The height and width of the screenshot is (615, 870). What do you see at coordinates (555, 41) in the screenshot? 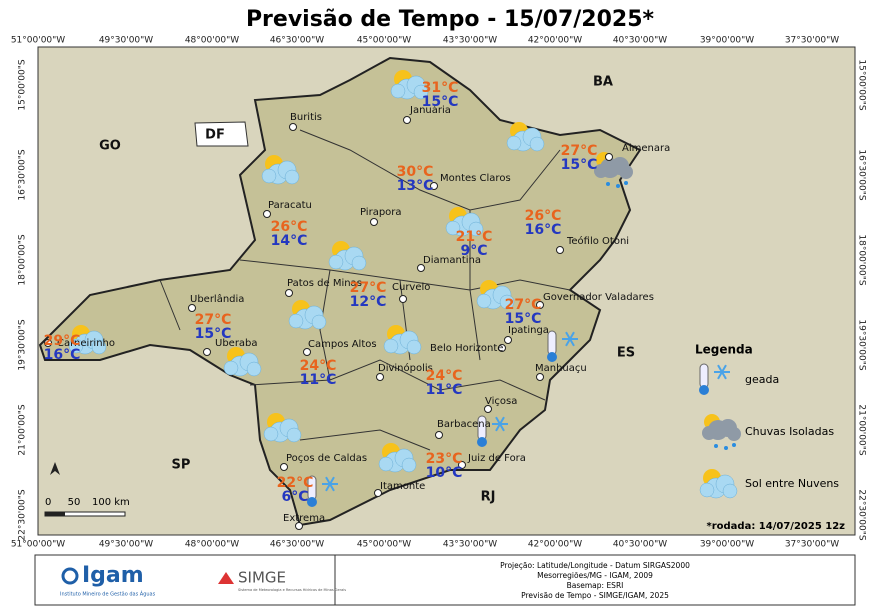
I see `lon-label-top: 42°00'00"W` at bounding box center [555, 41].